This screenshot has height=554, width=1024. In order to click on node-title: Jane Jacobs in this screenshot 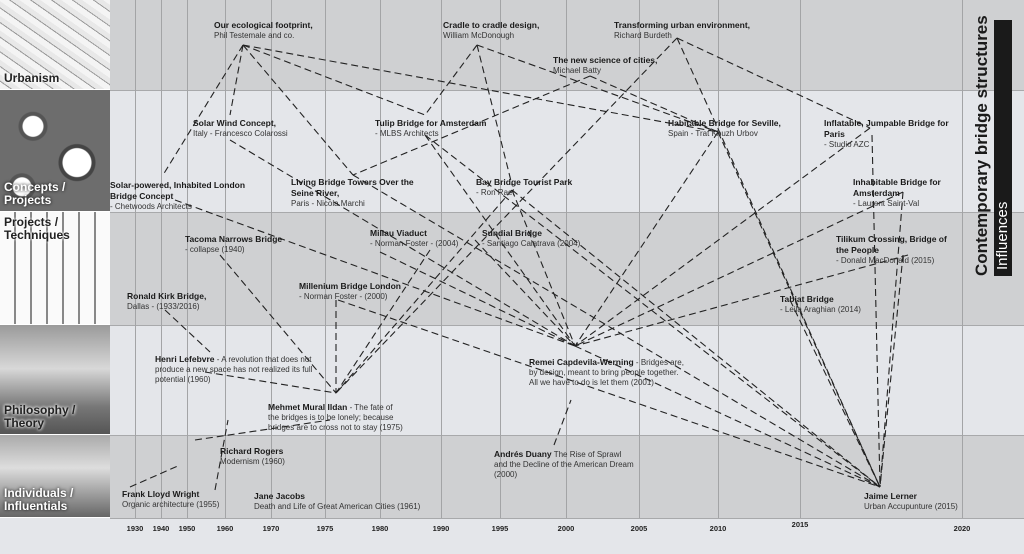, I will do `click(280, 496)`.